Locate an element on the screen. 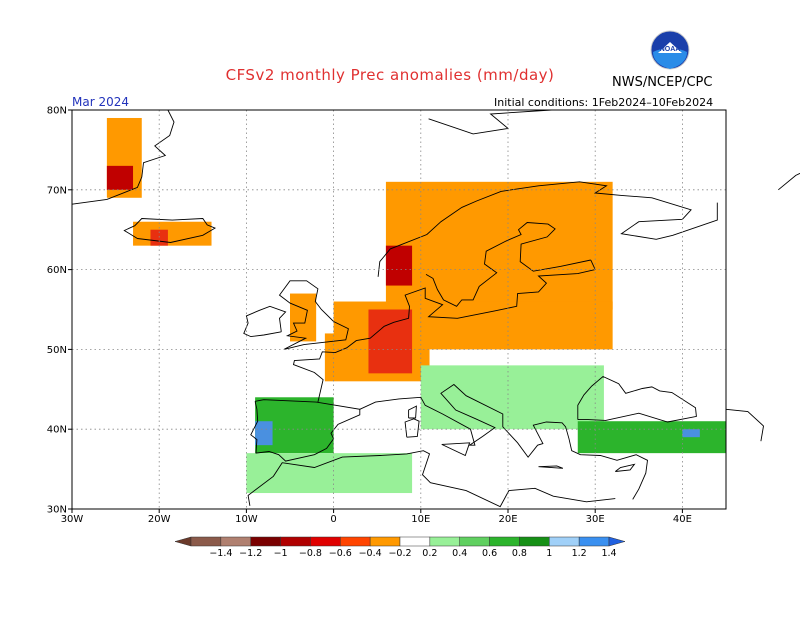  colorbar-label: −0.4 is located at coordinates (370, 553).